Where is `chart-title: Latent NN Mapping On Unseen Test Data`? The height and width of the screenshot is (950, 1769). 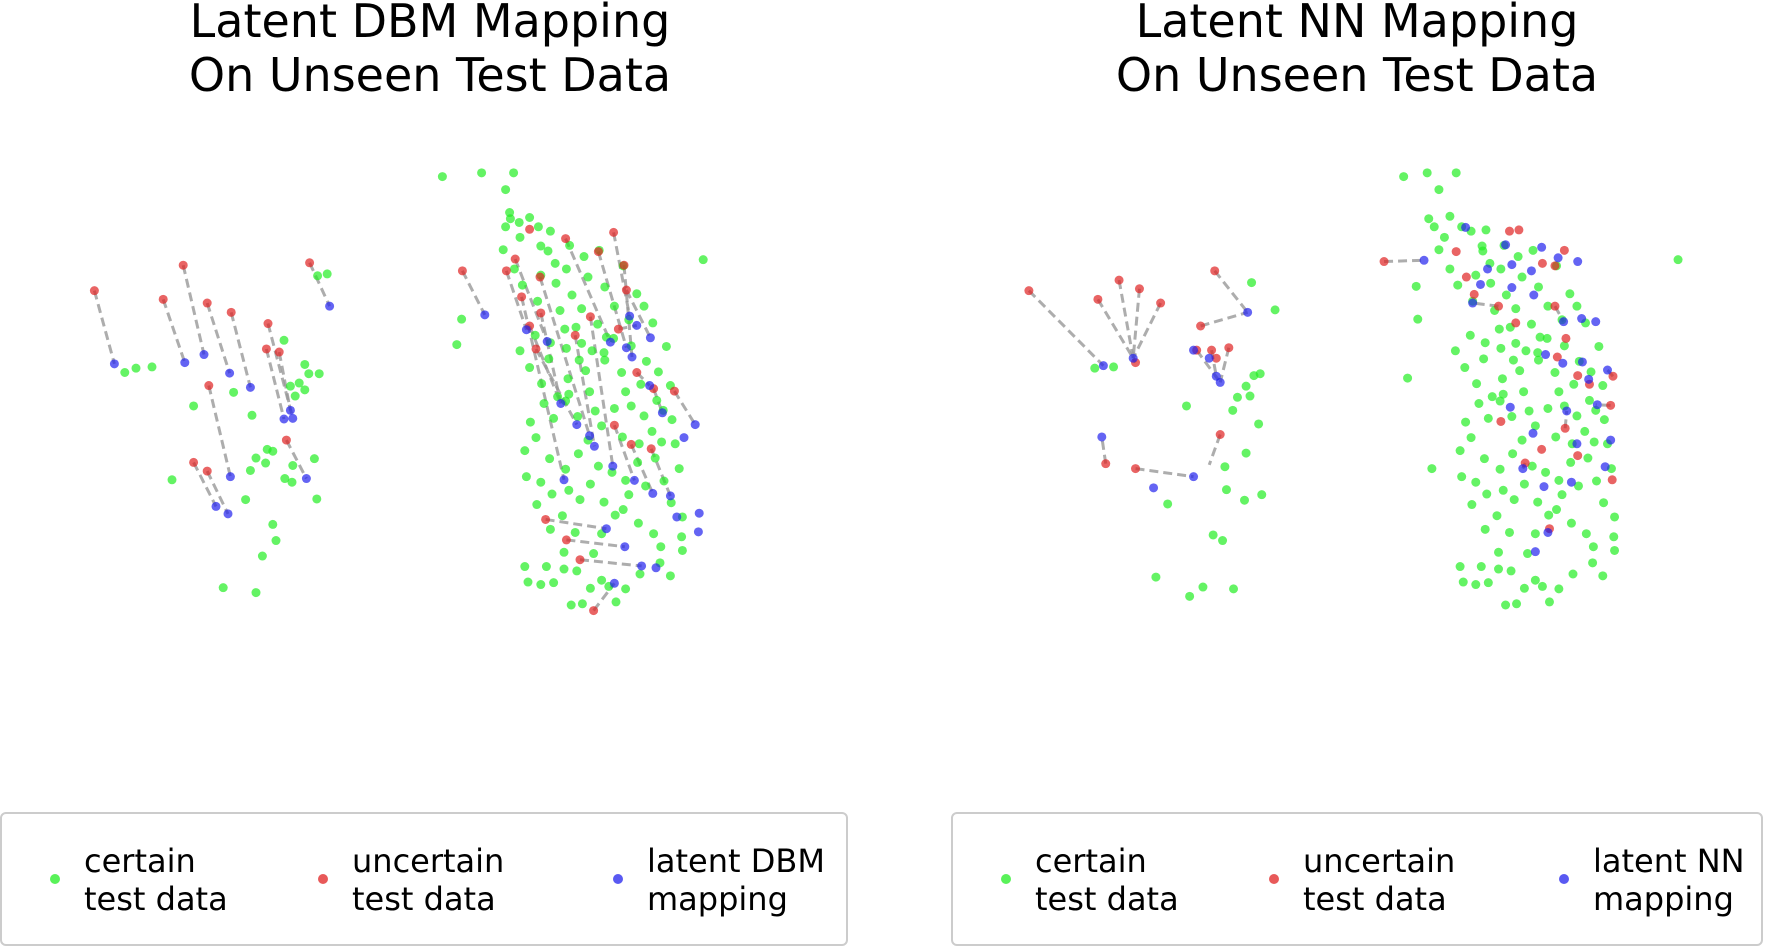
chart-title: Latent NN Mapping On Unseen Test Data is located at coordinates (1357, 51).